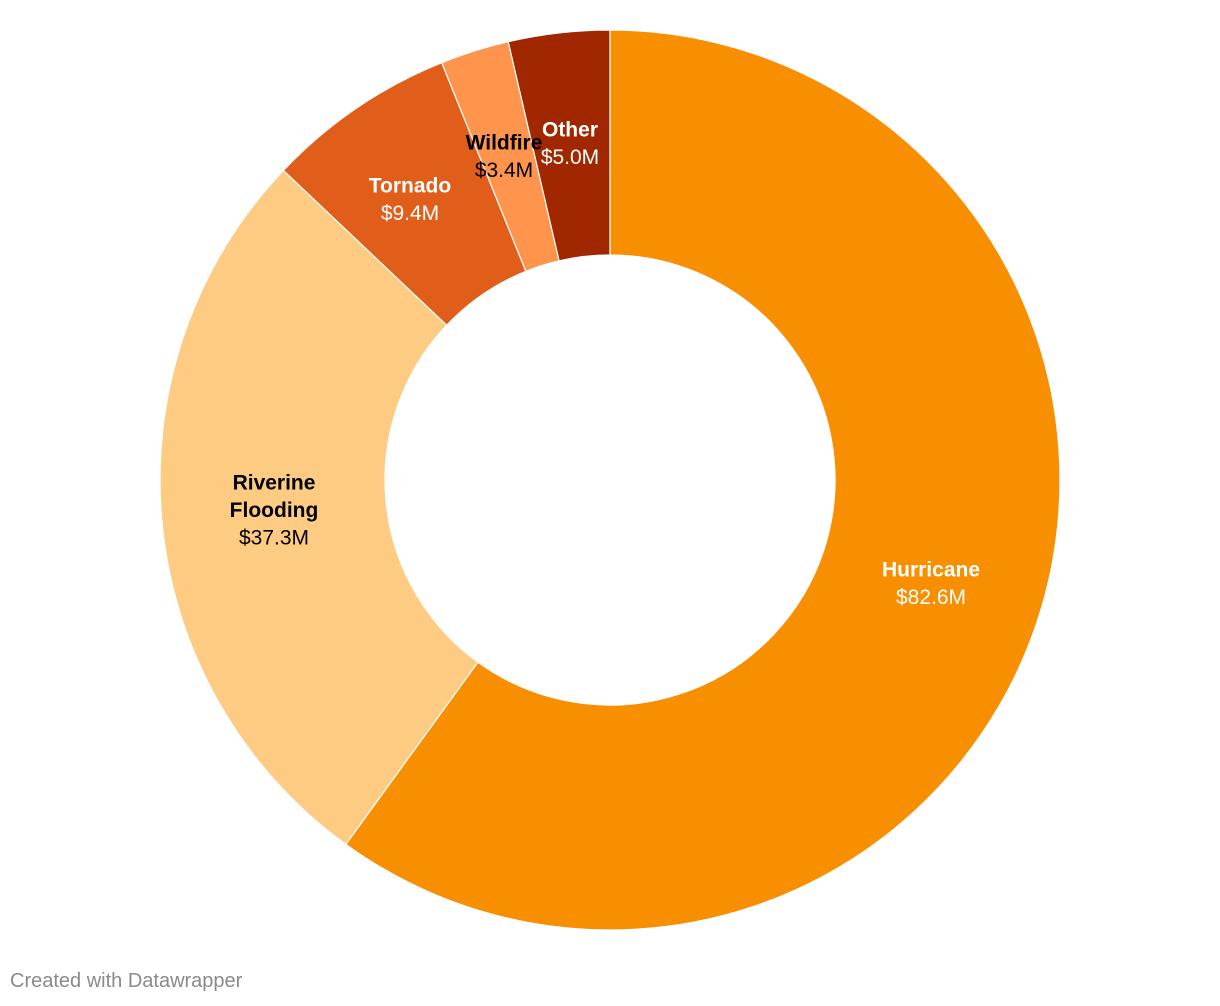 The width and height of the screenshot is (1220, 1006). I want to click on slice-value-hurricane: $82.6M, so click(931, 597).